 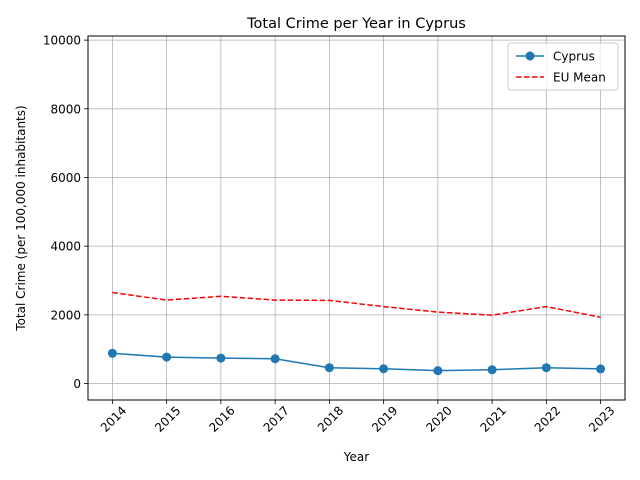 I want to click on legend: Cyprus EU Mean, so click(x=563, y=66).